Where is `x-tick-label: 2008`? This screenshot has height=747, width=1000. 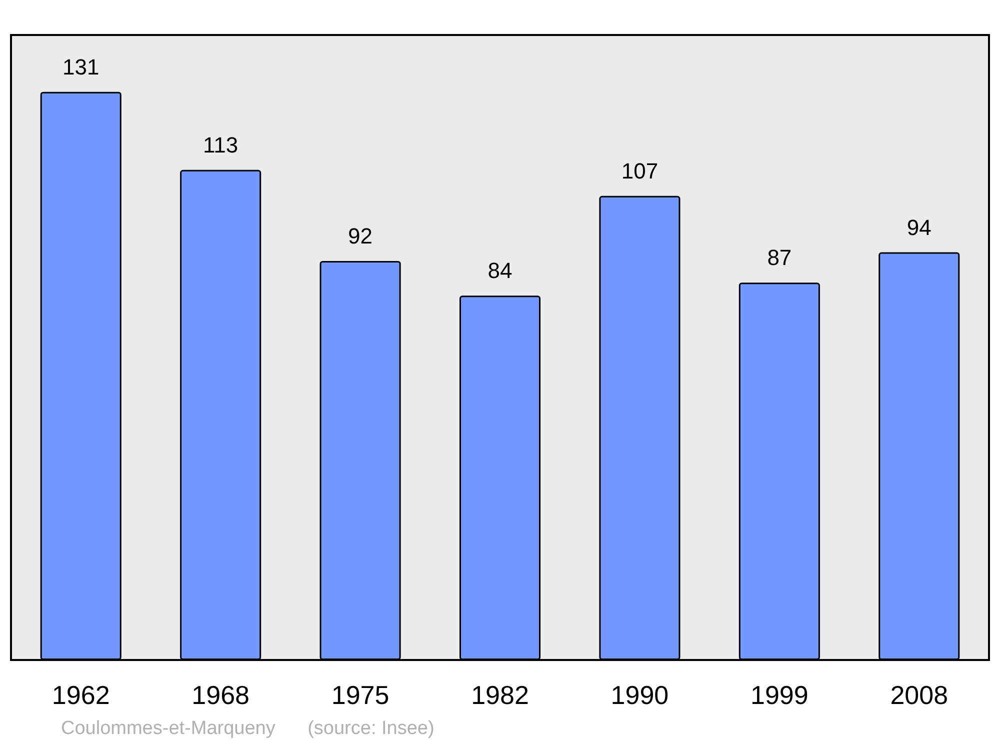 x-tick-label: 2008 is located at coordinates (919, 695).